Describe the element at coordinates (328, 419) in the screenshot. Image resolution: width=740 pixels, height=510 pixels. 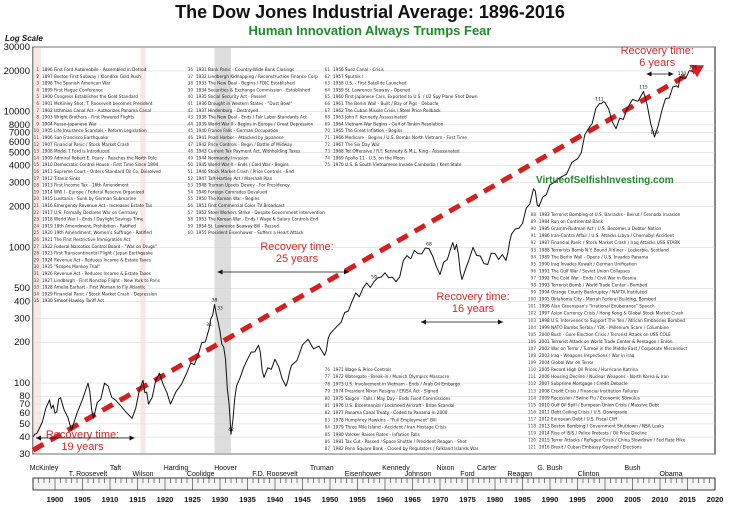
I see `event-number: 83` at that location.